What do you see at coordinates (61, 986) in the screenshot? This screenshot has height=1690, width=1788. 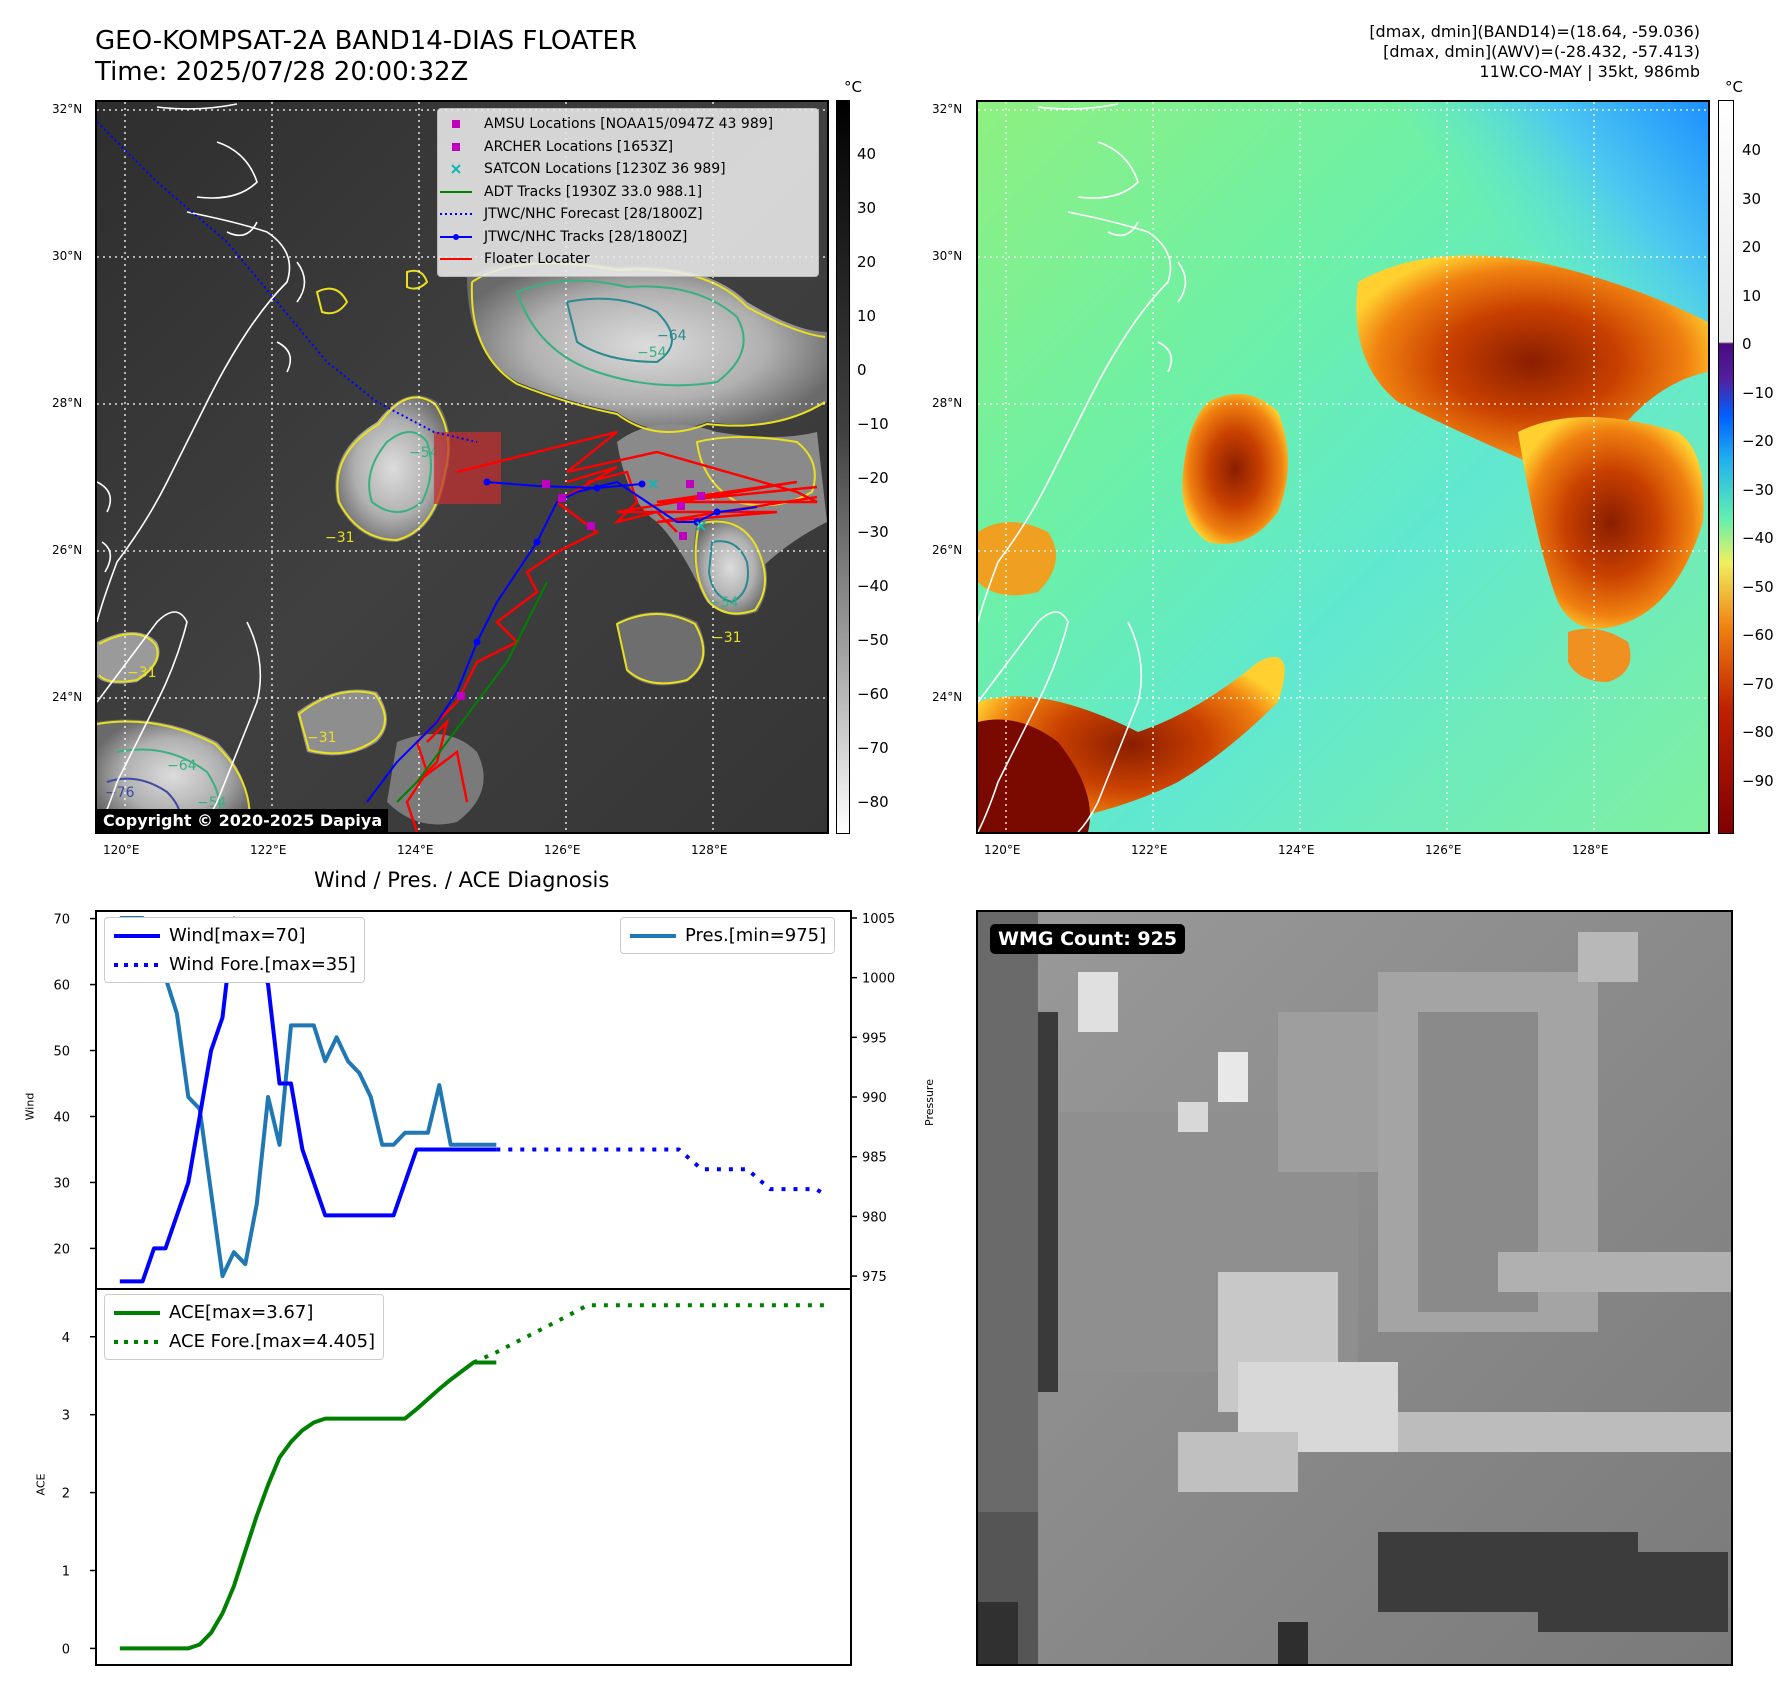 I see `axis-tick-label: 60` at bounding box center [61, 986].